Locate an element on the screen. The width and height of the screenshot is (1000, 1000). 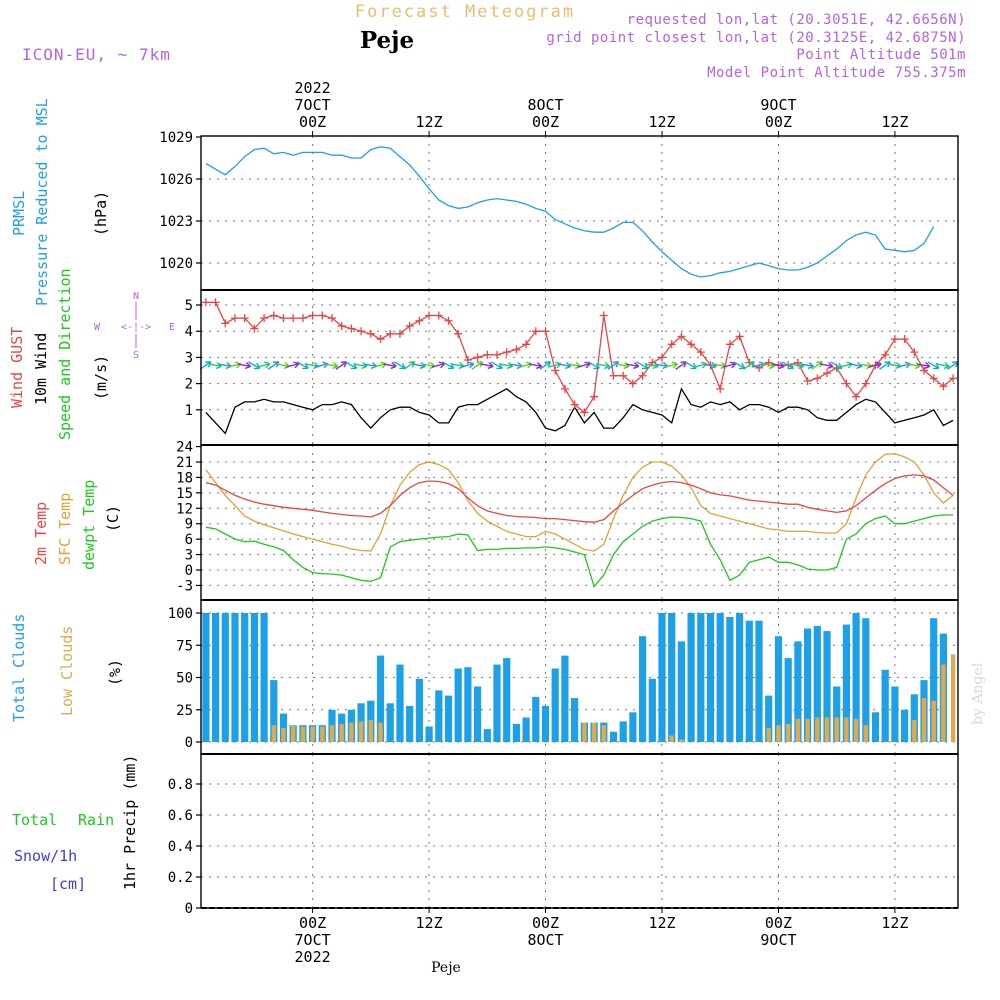
y-tick-label-precip: 0.4 is located at coordinates (180, 847).